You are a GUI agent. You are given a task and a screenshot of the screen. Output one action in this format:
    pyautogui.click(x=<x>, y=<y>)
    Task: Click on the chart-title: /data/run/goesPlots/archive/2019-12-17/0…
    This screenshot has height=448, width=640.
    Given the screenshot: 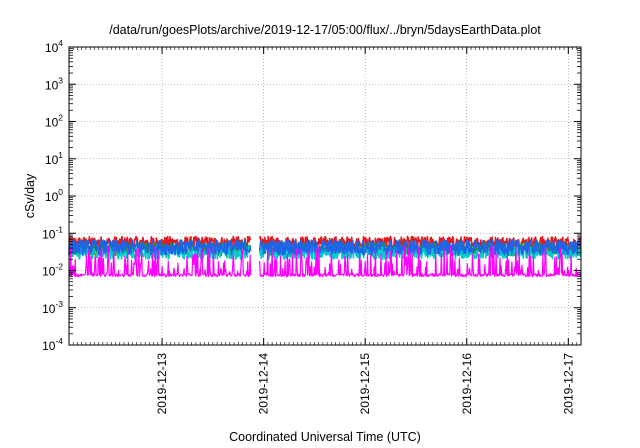 What is the action you would take?
    pyautogui.click(x=325, y=30)
    